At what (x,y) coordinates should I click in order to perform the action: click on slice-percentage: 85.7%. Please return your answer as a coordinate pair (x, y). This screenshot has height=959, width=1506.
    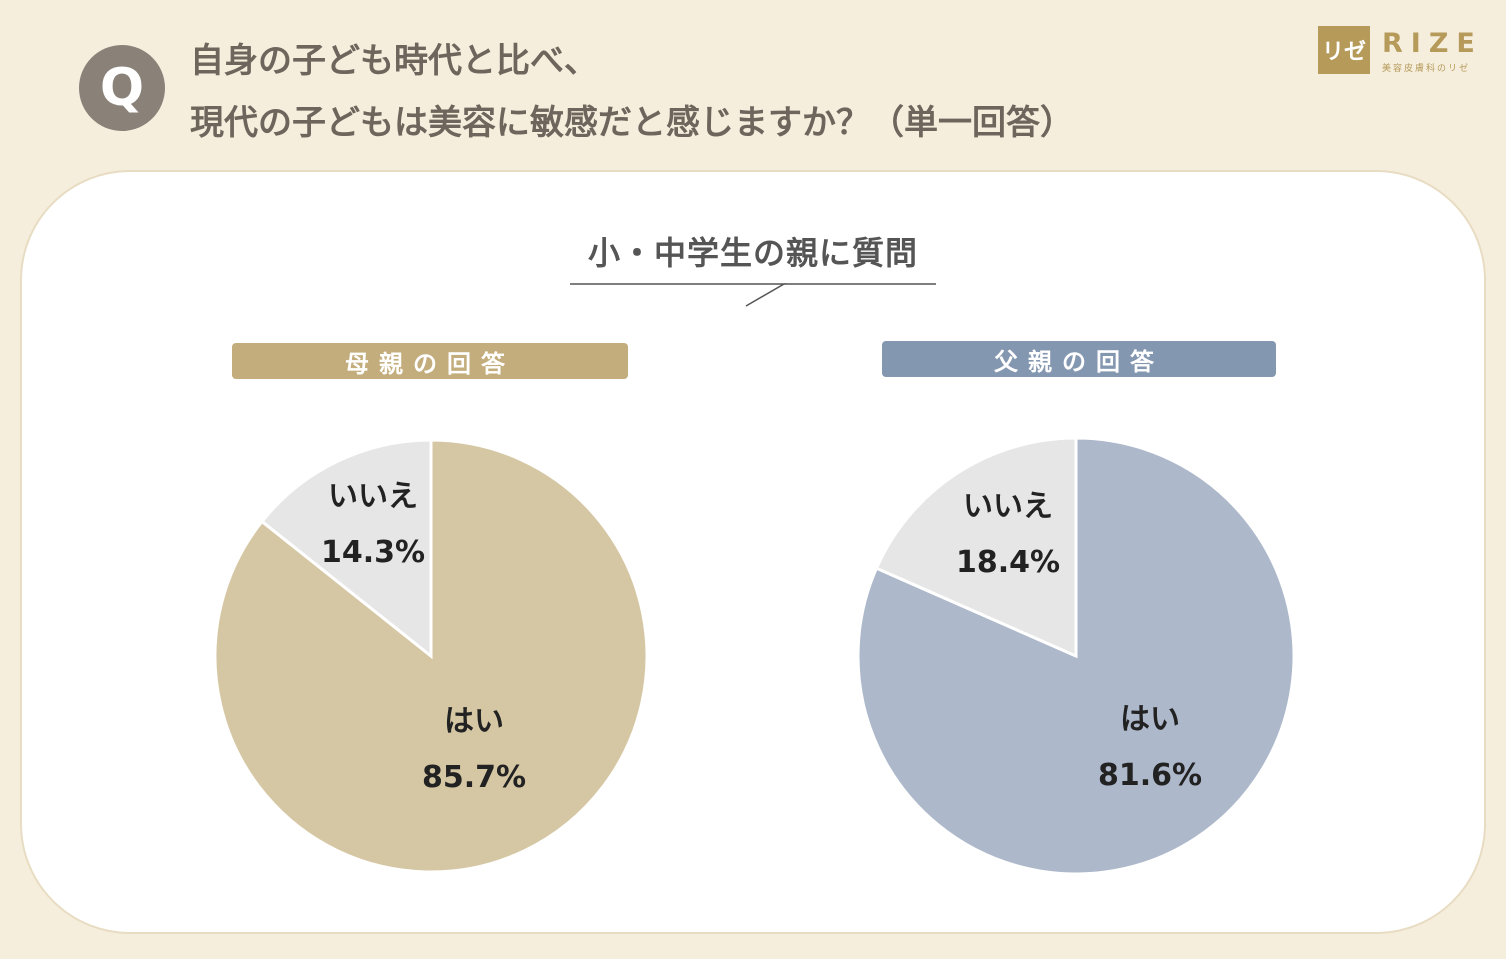
    Looking at the image, I should click on (474, 777).